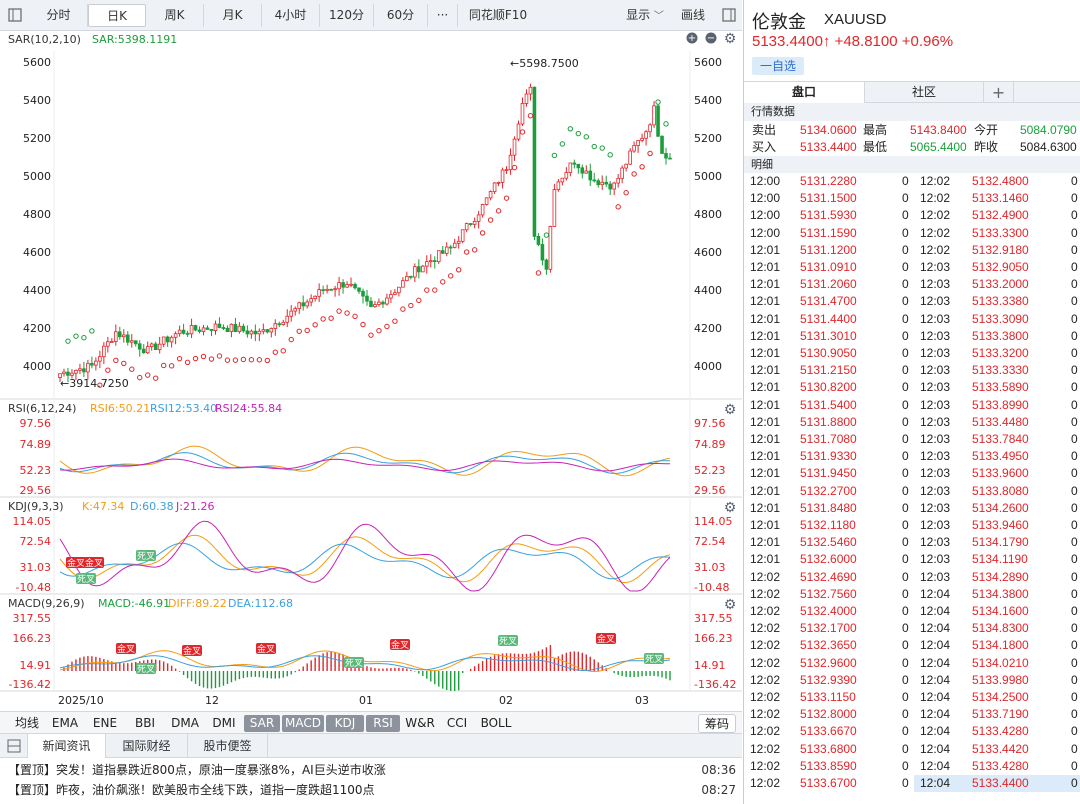 The image size is (1080, 804). I want to click on tick-row: 12:01 5132.2700 0 12:03 5133.8080 0, so click(912, 491).